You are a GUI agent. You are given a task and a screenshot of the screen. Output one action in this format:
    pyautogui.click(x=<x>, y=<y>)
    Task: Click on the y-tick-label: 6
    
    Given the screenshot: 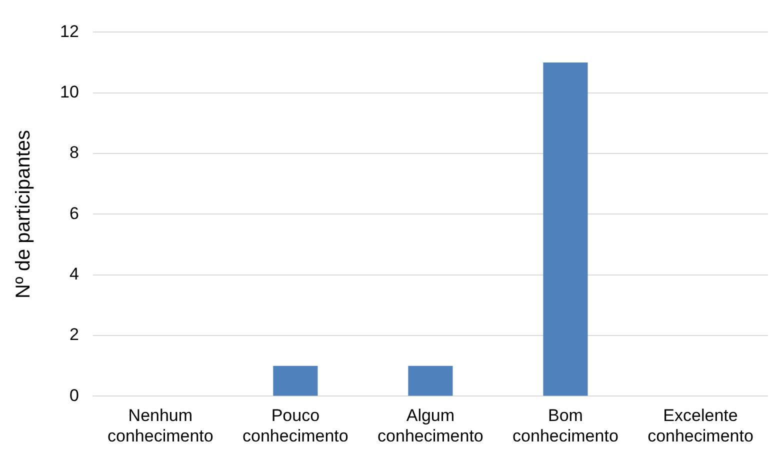 What is the action you would take?
    pyautogui.click(x=74, y=213)
    